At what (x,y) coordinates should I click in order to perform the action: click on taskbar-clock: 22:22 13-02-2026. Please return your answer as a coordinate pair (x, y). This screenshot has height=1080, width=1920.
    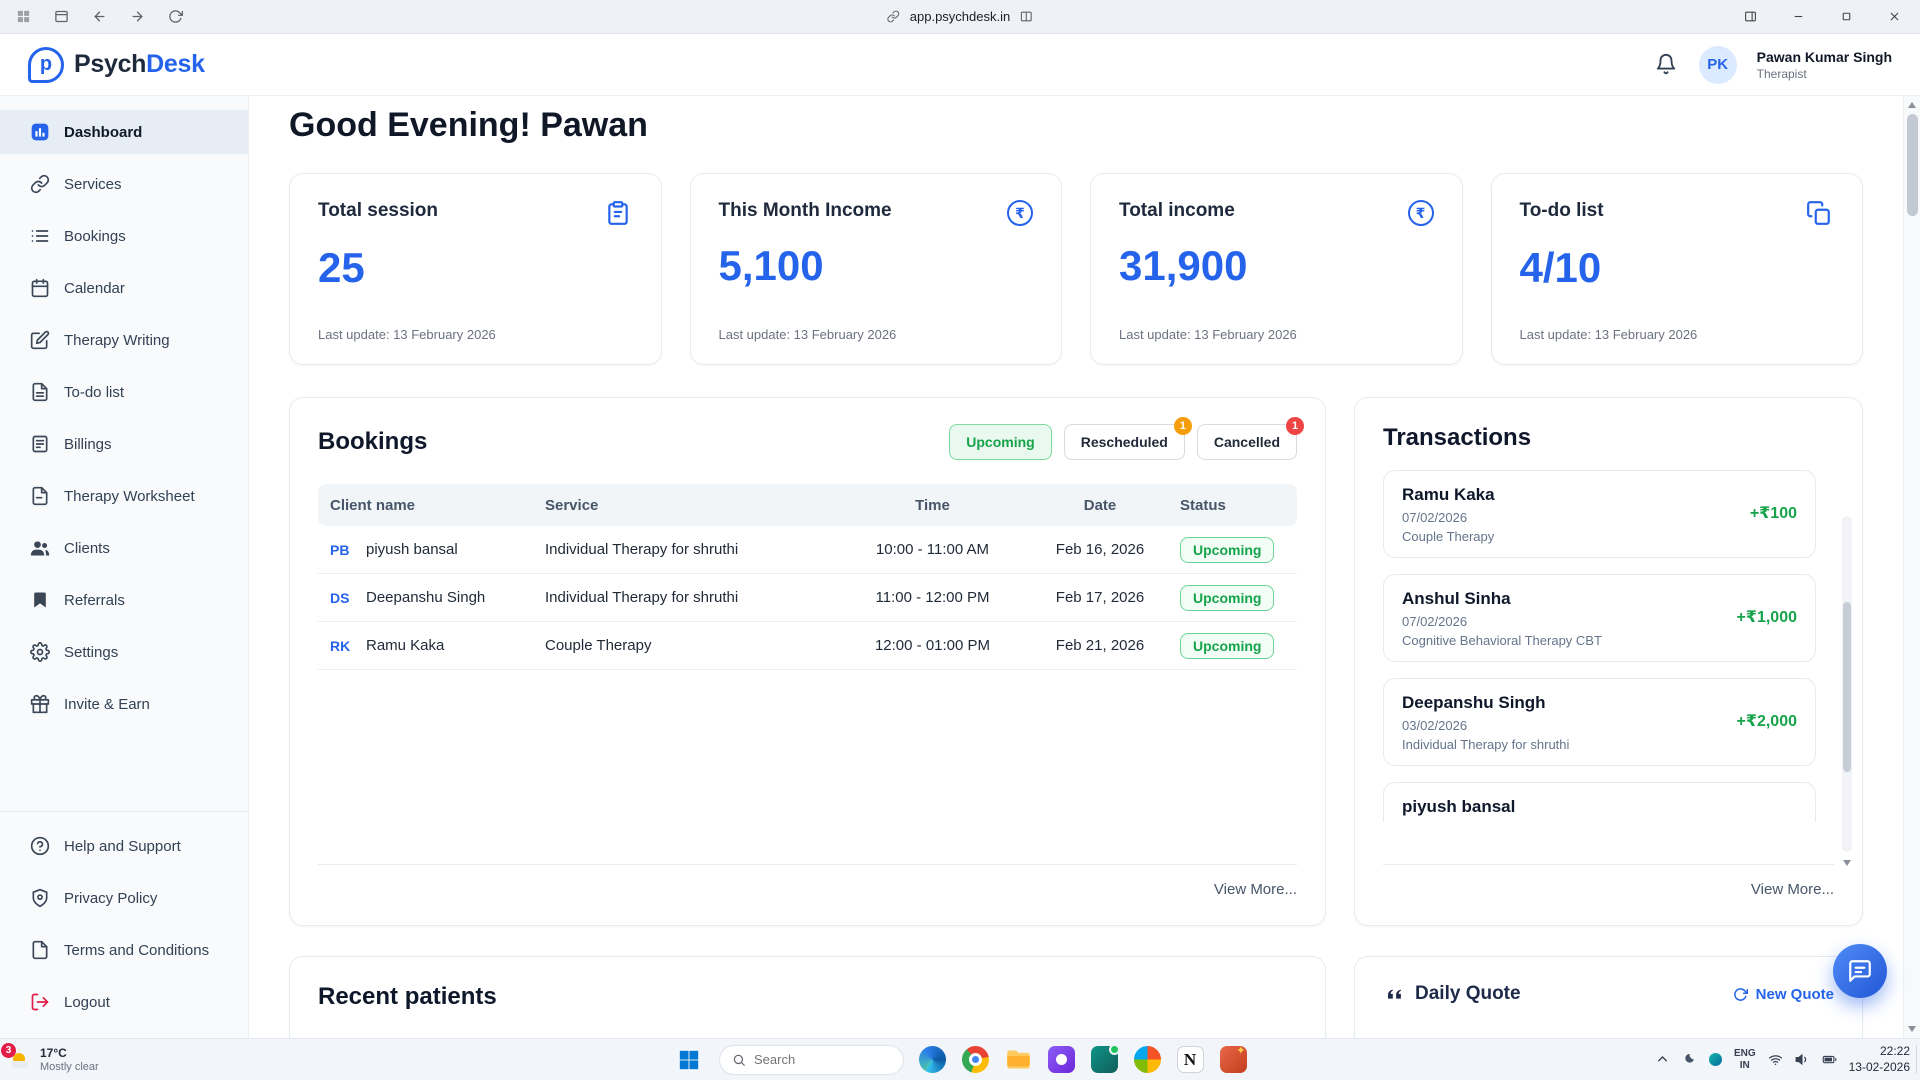
    Looking at the image, I should click on (1879, 1059).